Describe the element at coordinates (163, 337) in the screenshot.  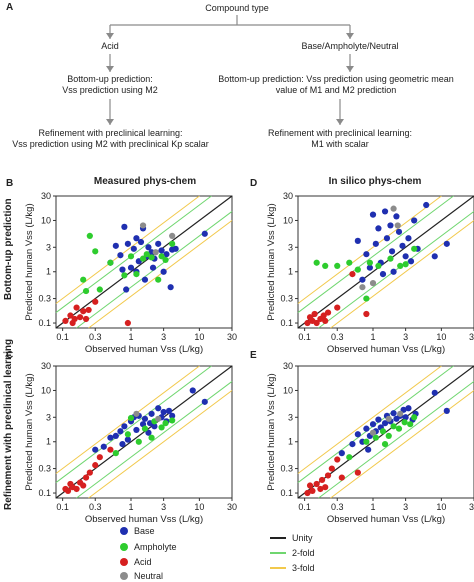
I see `panel-b-x-tick-label: 3` at that location.